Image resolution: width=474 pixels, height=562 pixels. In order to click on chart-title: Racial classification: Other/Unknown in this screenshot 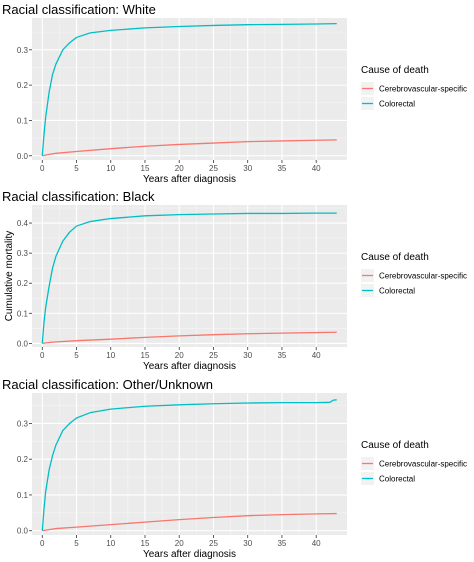, I will do `click(107, 384)`.